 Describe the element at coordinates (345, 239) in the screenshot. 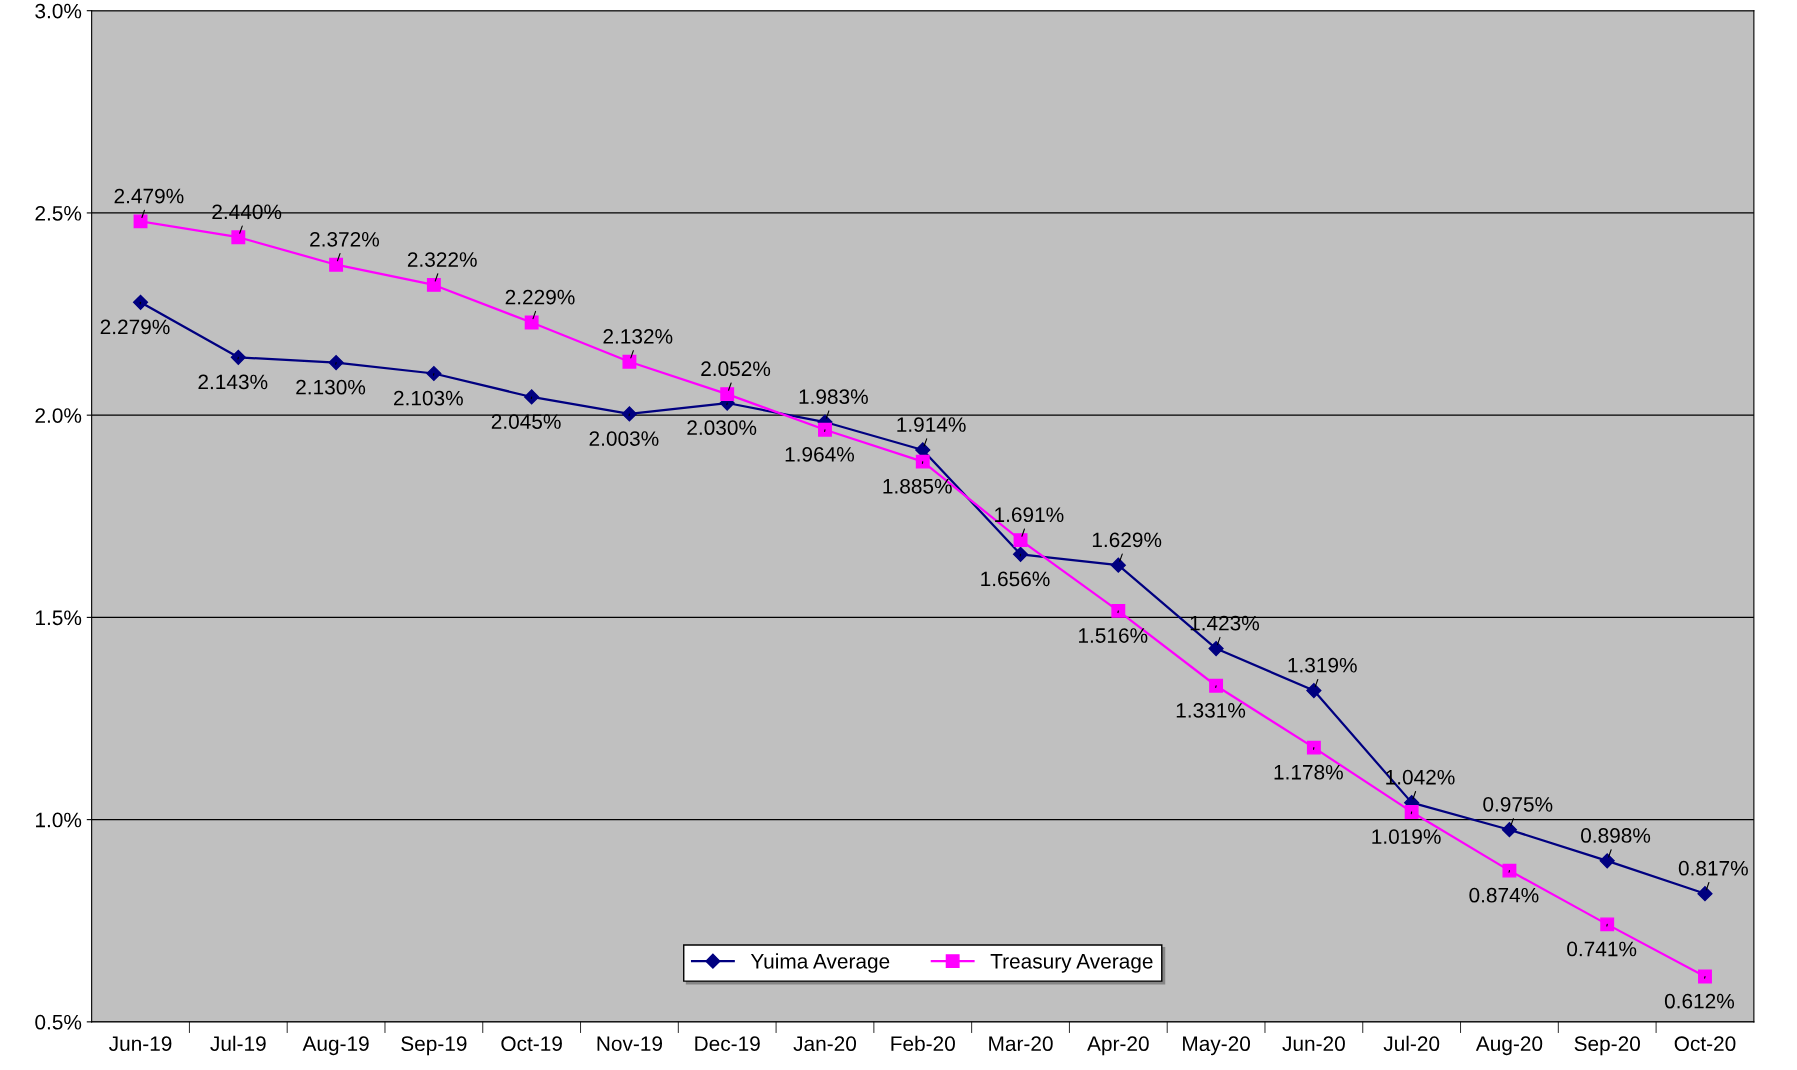

I see `data-label: 2.372%` at that location.